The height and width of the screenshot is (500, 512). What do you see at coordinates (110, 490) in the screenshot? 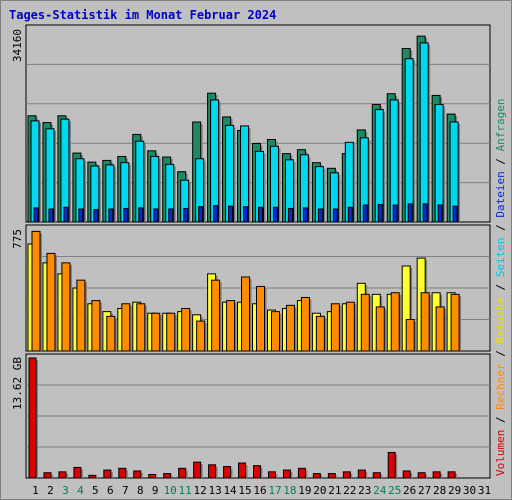
I see `x-tick-label: 6` at bounding box center [110, 490].